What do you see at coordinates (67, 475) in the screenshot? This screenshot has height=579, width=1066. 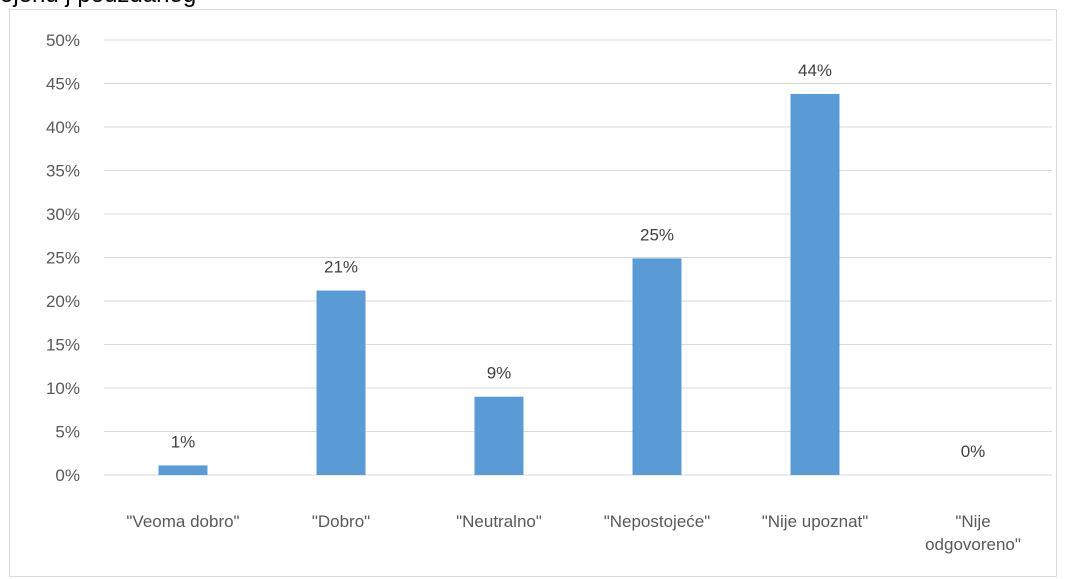 I see `y-tick-label: 0%` at bounding box center [67, 475].